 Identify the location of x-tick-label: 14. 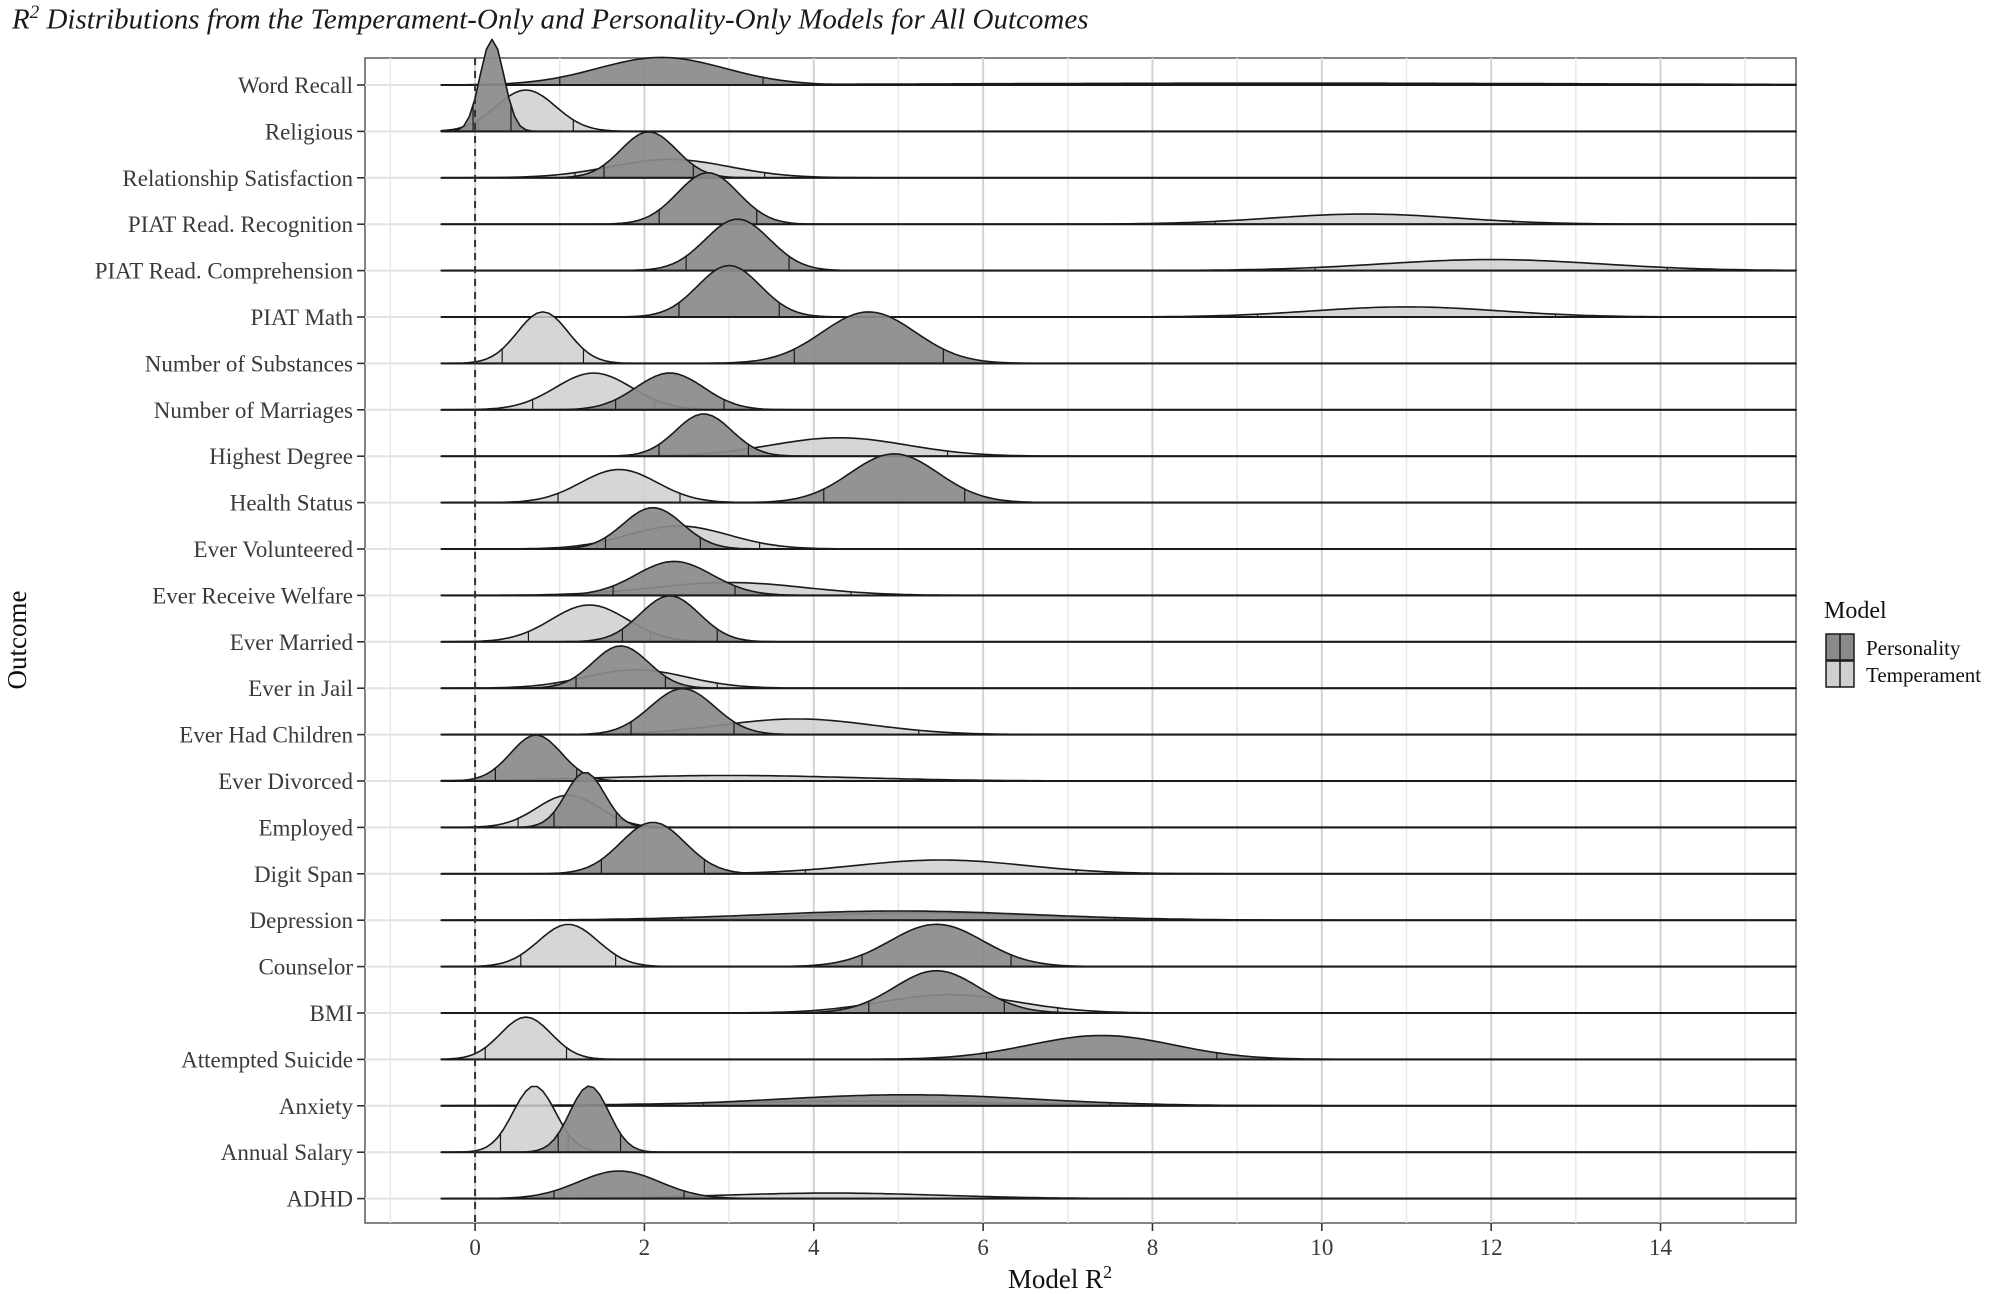
(1661, 1247).